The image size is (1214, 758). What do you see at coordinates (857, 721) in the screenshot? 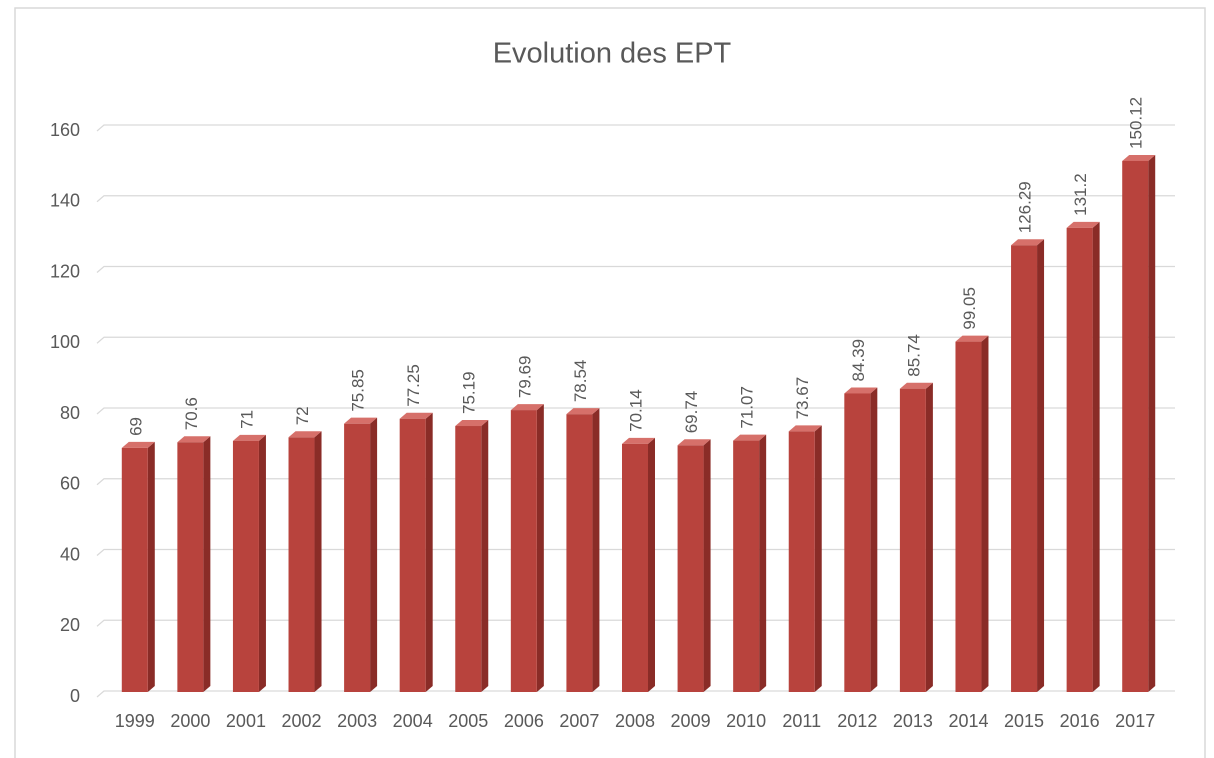
I see `x-tick-label: 2012` at bounding box center [857, 721].